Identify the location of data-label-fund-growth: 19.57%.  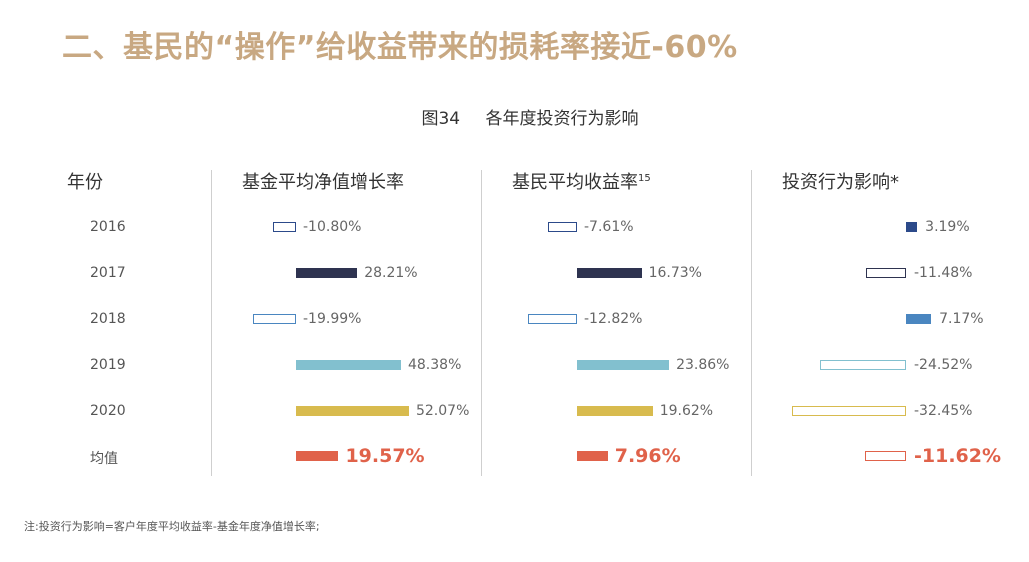
(385, 456).